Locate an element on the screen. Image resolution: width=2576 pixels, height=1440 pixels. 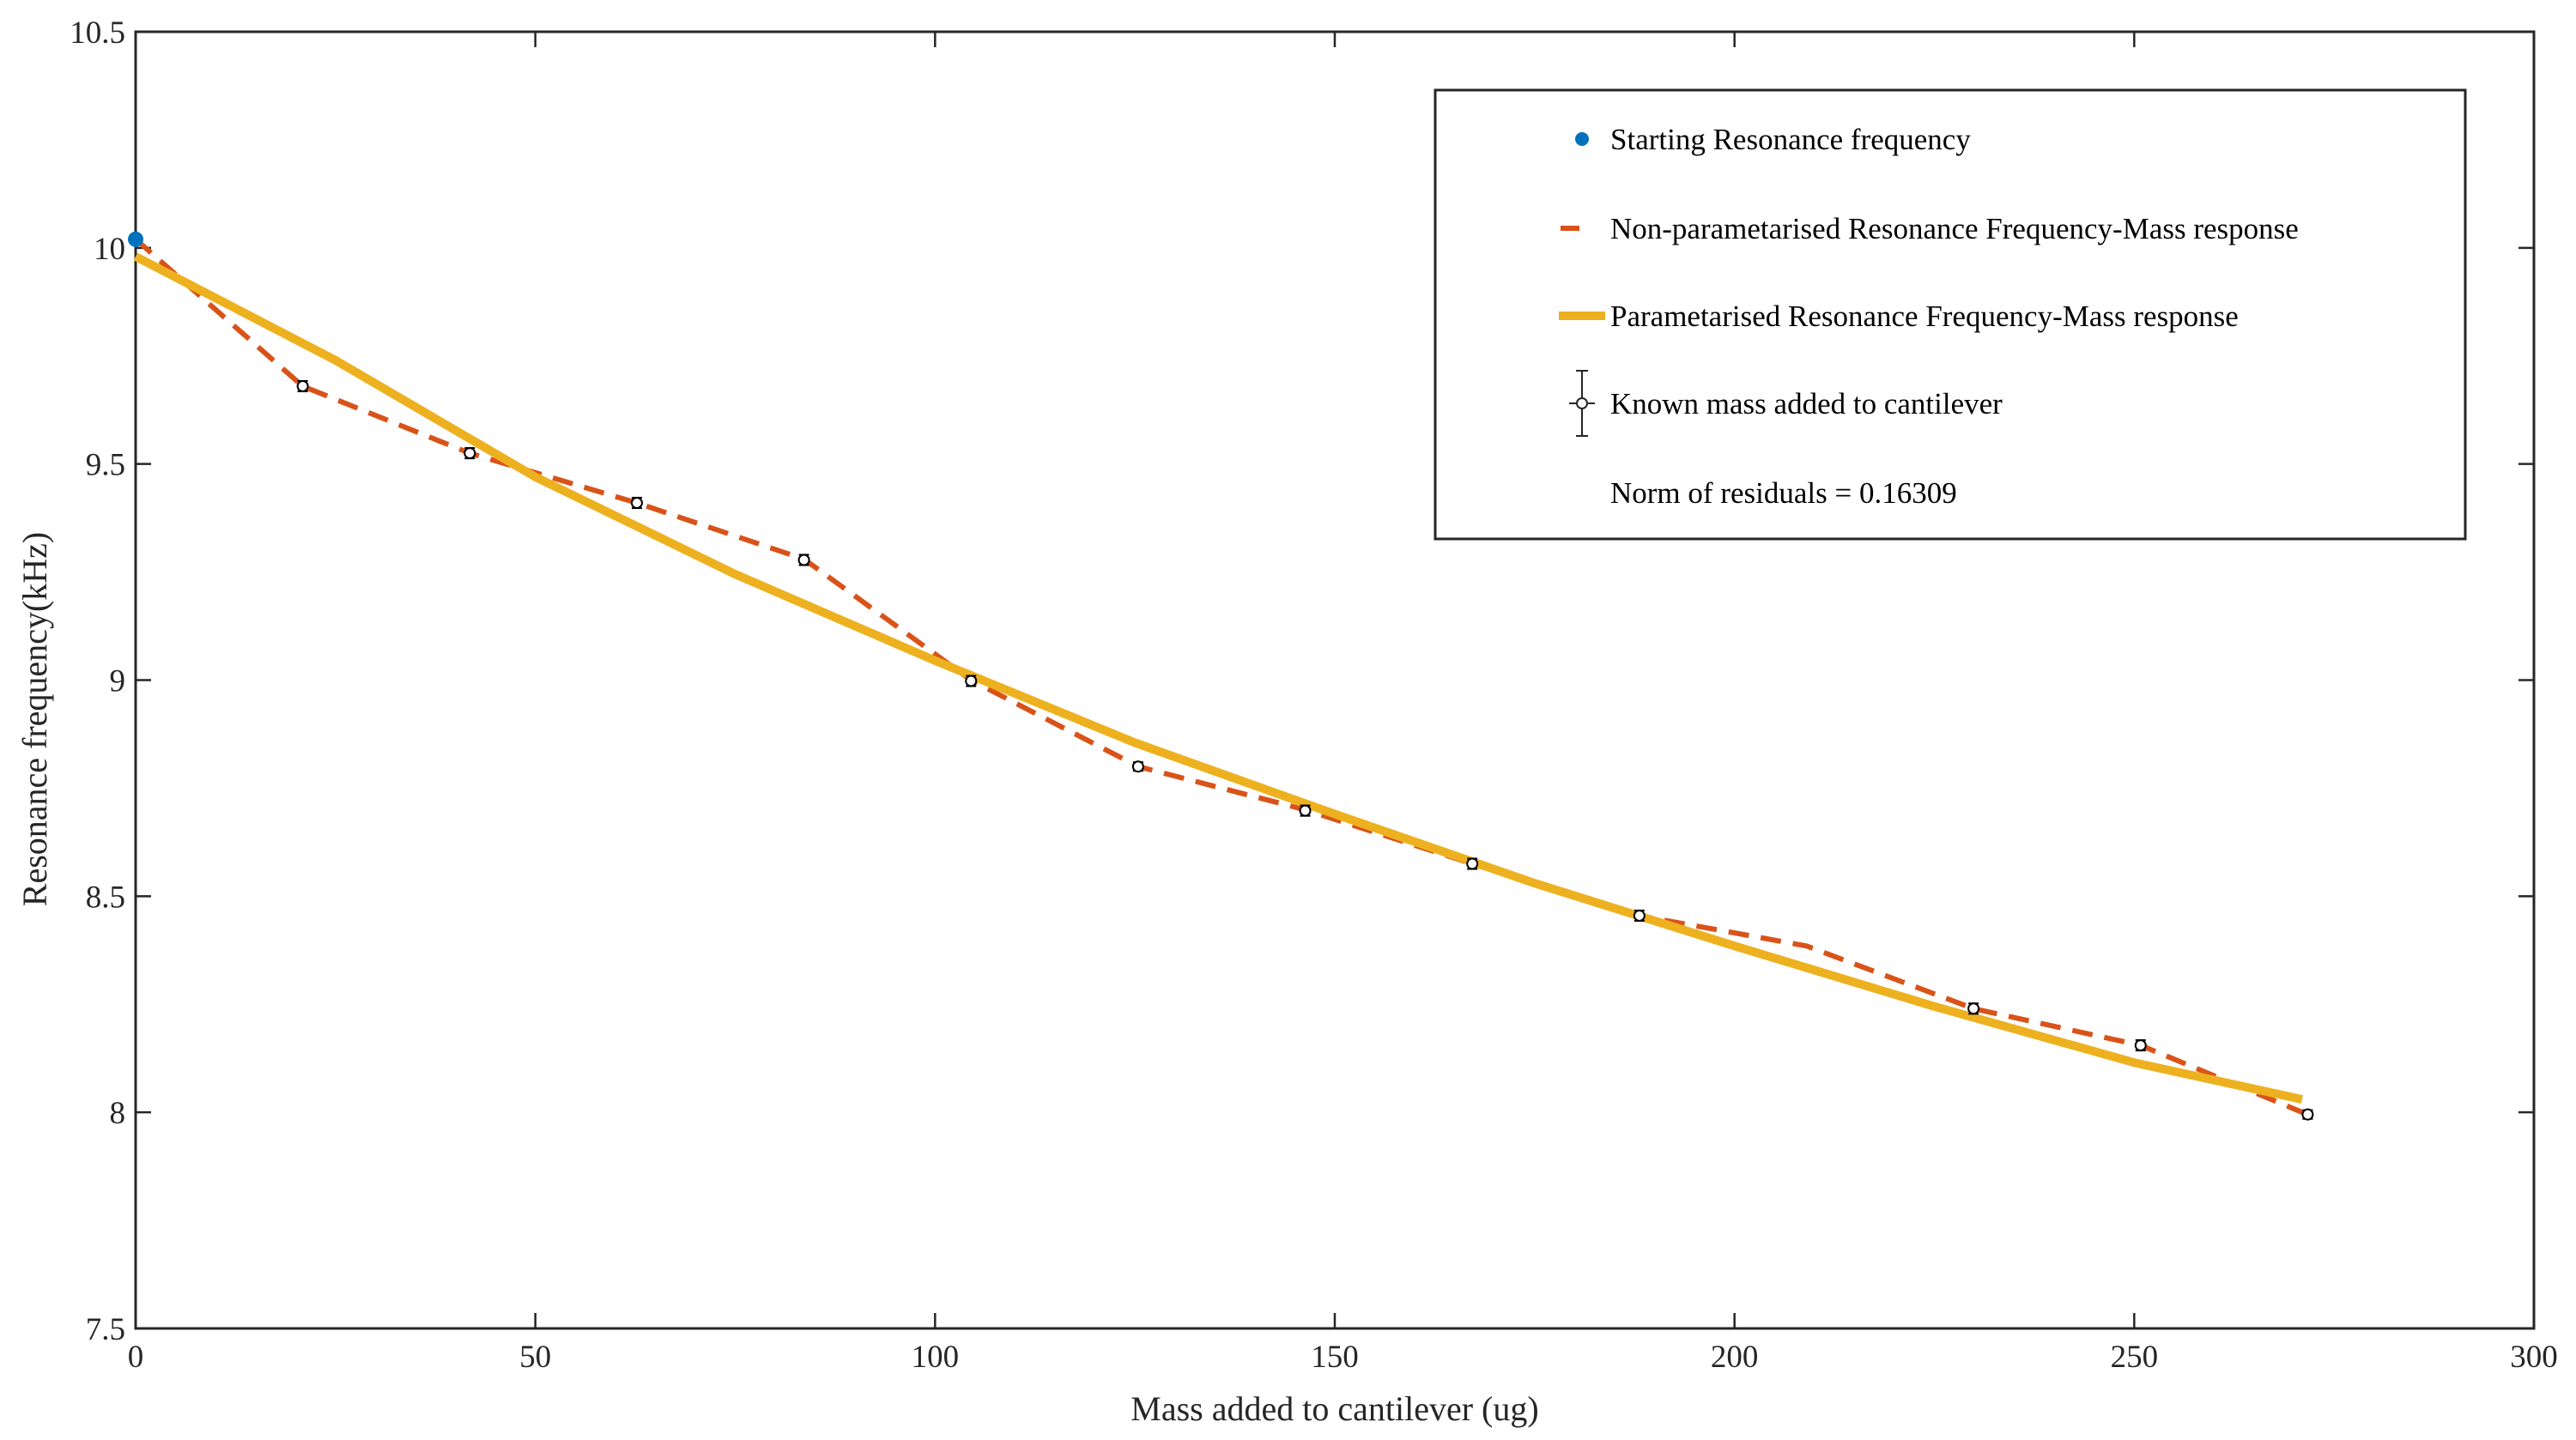
legend-known-marker is located at coordinates (1582, 403).